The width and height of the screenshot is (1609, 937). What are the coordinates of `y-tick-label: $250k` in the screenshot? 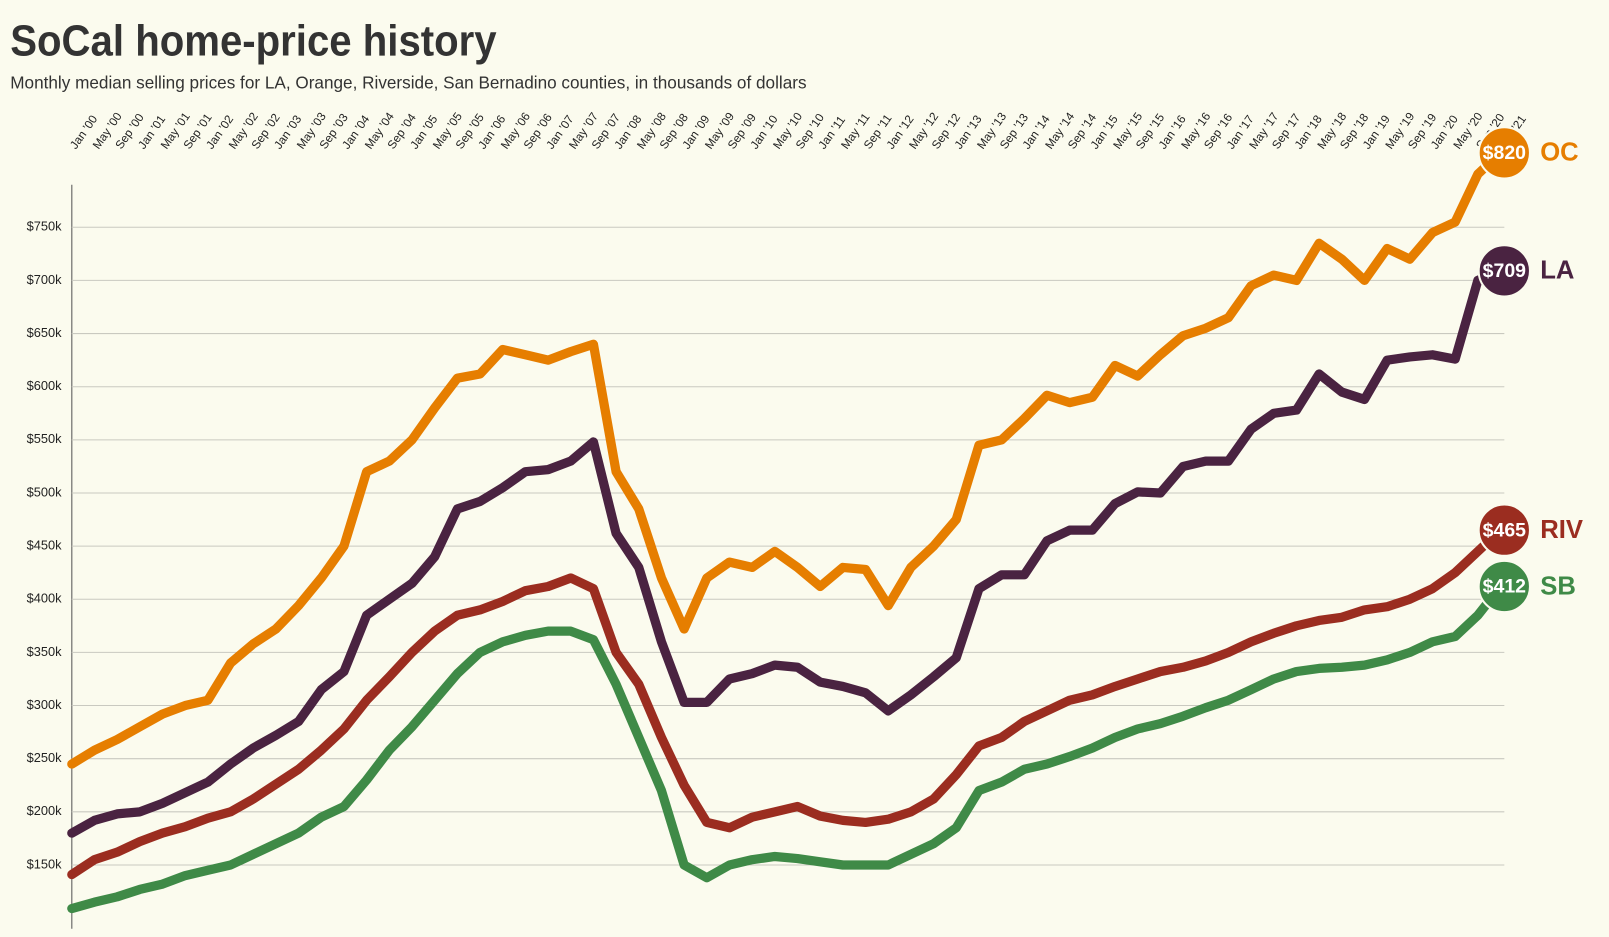 It's located at (45, 757).